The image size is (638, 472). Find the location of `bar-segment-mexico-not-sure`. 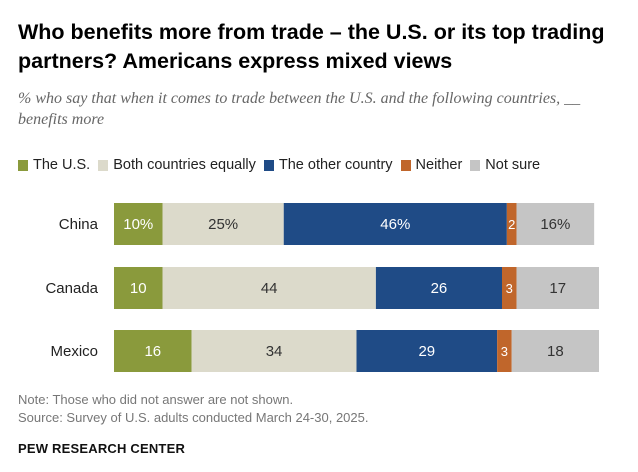

bar-segment-mexico-not-sure is located at coordinates (555, 351).